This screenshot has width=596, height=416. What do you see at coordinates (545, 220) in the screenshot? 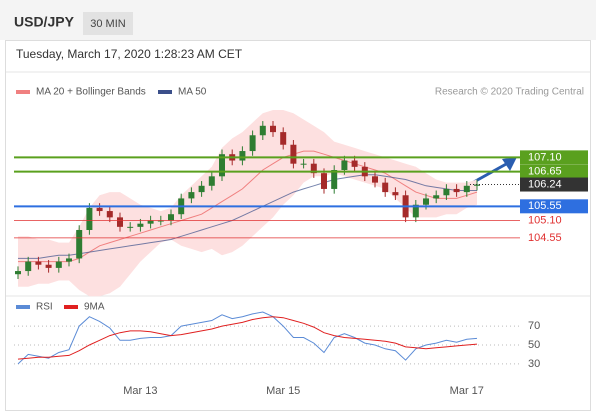
I see `level-label: 105.10` at bounding box center [545, 220].